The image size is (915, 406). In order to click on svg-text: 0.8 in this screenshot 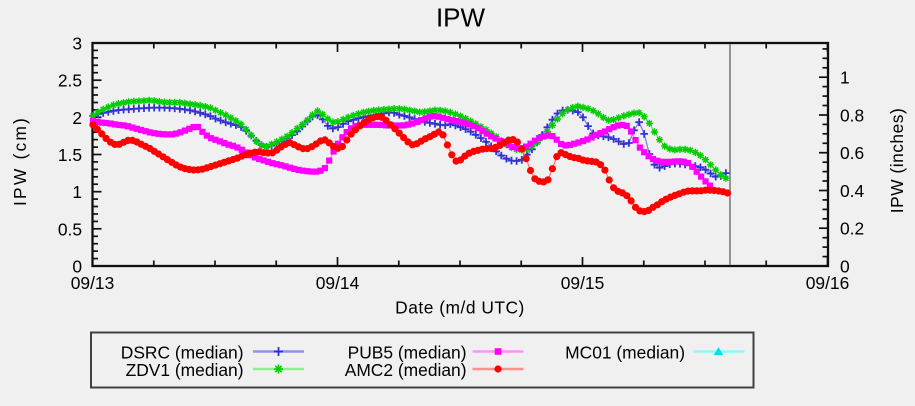, I will do `click(852, 116)`.